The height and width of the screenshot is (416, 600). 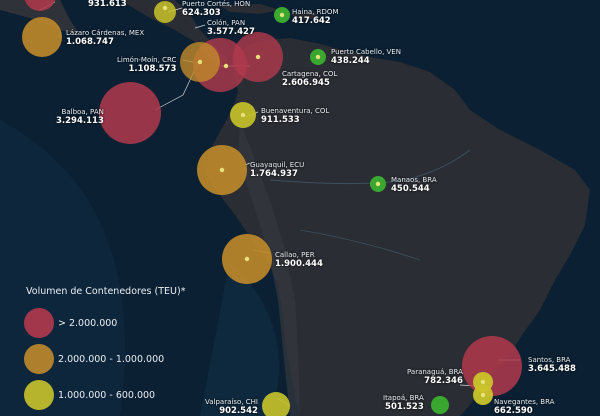 I want to click on label-navegantes: Navegantes, BRA 662.590, so click(x=524, y=407).